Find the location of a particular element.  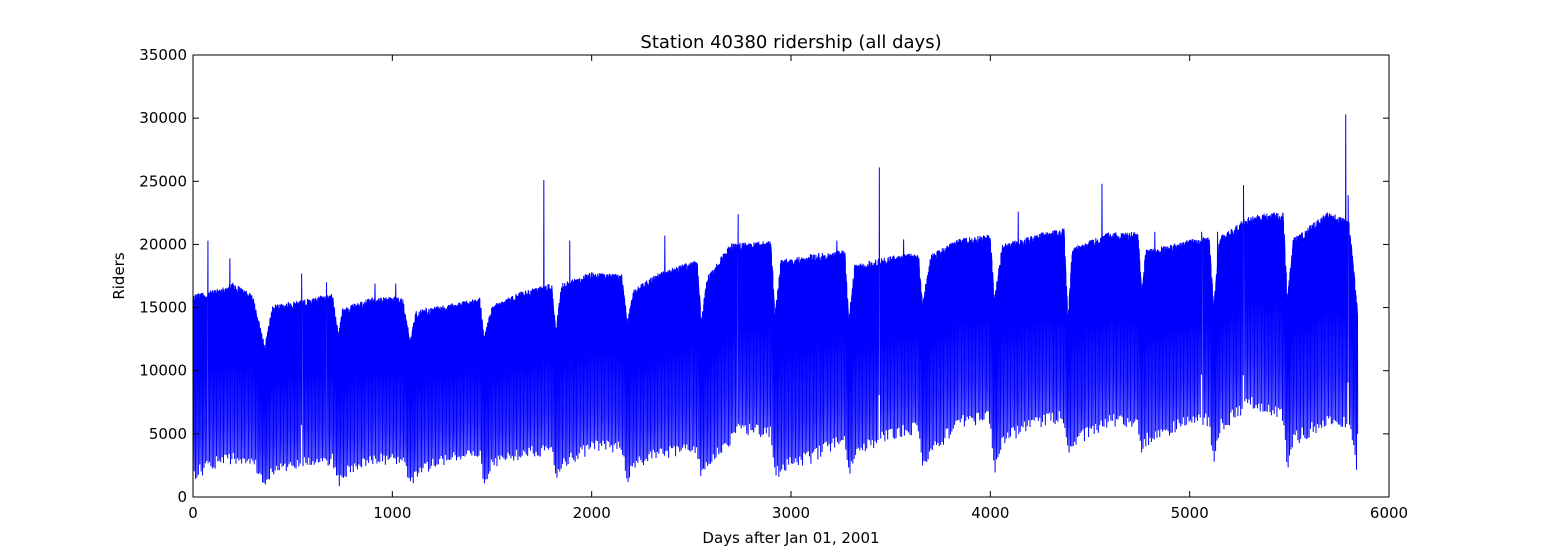

y-tick-label: 35000 is located at coordinates (163, 55).